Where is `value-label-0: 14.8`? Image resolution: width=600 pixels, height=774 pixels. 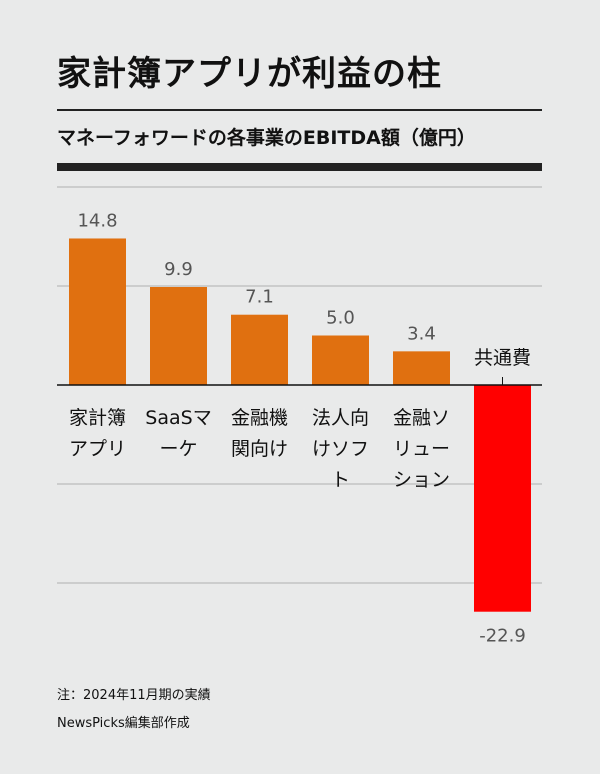
value-label-0: 14.8 is located at coordinates (97, 220).